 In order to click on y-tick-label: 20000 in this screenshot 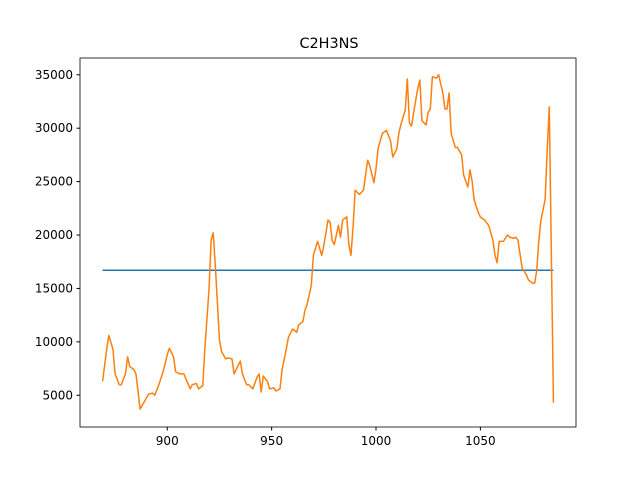, I will do `click(54, 235)`.